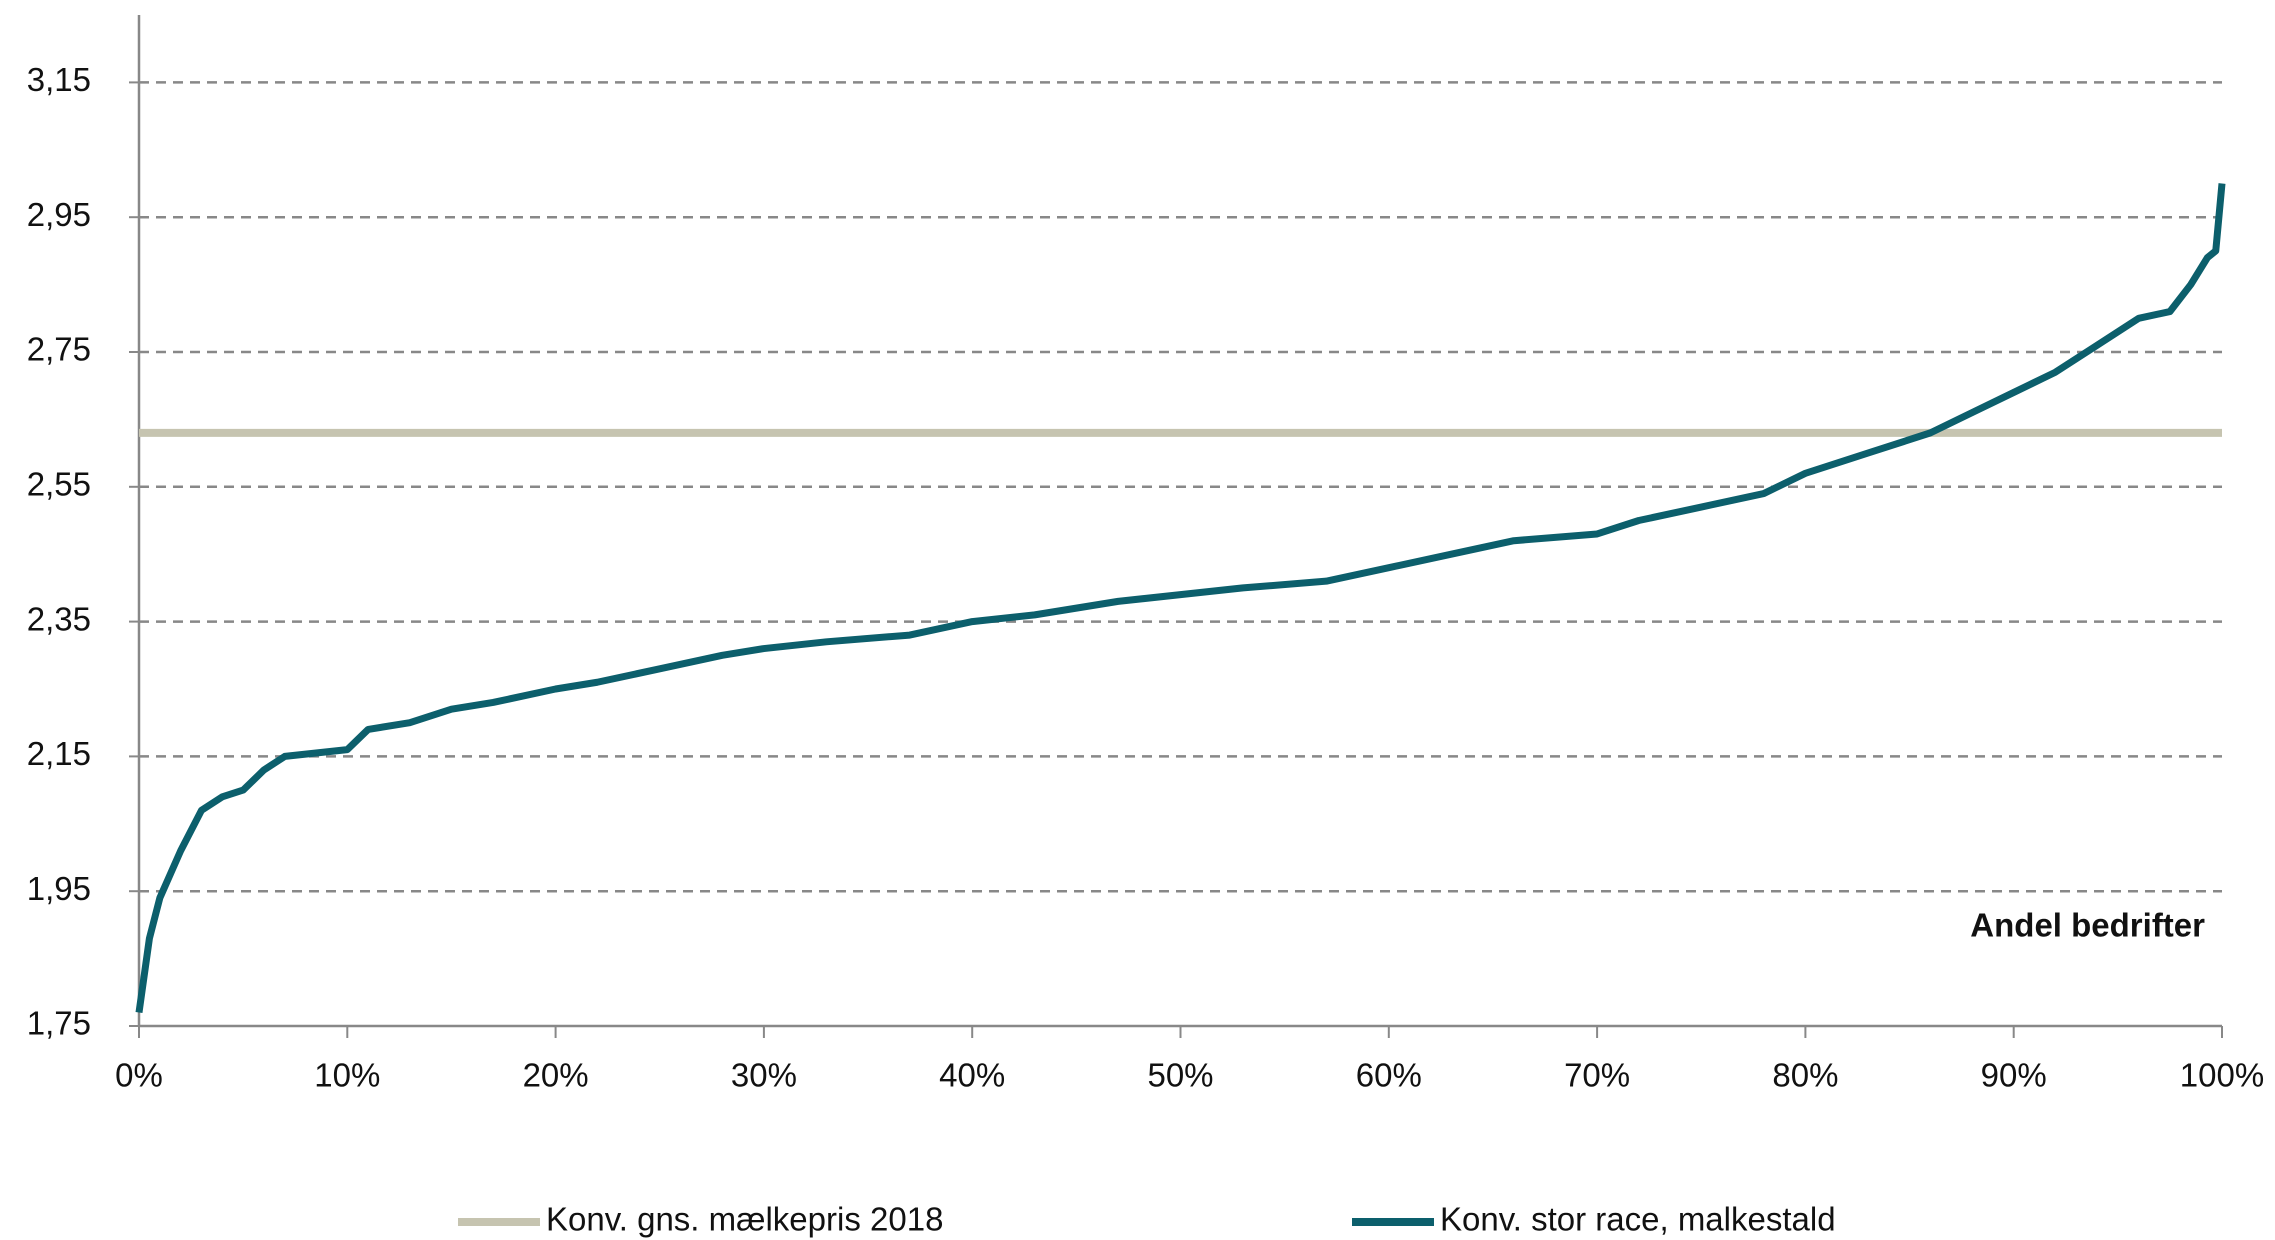 Image resolution: width=2275 pixels, height=1240 pixels. What do you see at coordinates (59, 79) in the screenshot?
I see `y-tick-label: 3,15` at bounding box center [59, 79].